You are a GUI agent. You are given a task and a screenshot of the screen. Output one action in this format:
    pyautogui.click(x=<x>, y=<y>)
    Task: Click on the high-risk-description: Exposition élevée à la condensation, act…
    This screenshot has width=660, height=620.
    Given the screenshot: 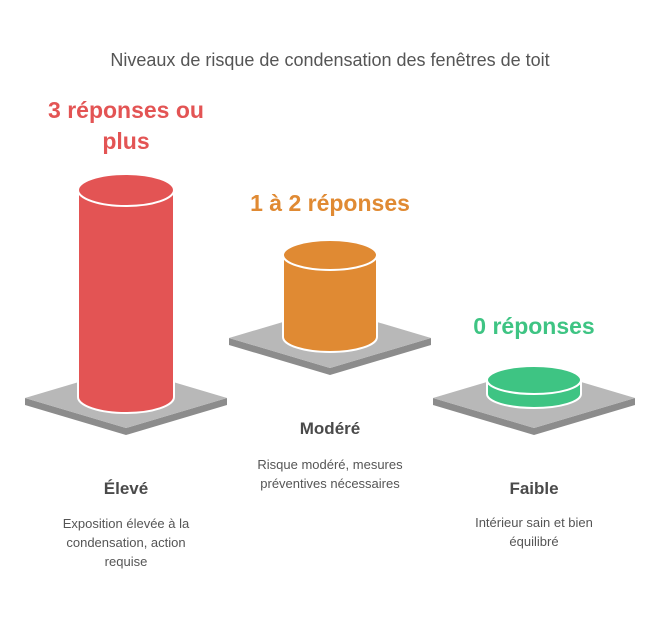 What is the action you would take?
    pyautogui.click(x=126, y=542)
    